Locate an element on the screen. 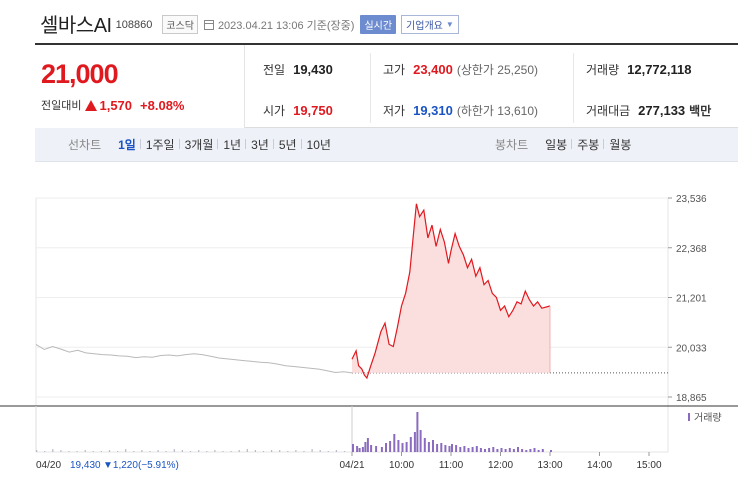 This screenshot has height=481, width=738. tab-weekly-candle: 주봉 is located at coordinates (587, 144).